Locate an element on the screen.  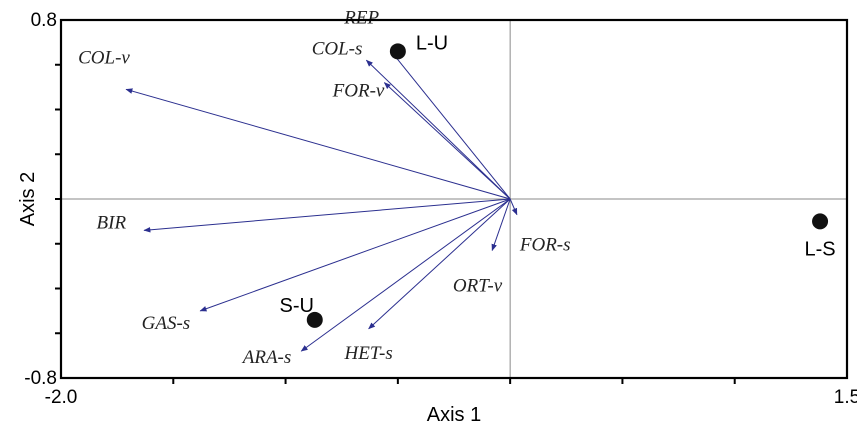
vector-for-v is located at coordinates (447, 141).